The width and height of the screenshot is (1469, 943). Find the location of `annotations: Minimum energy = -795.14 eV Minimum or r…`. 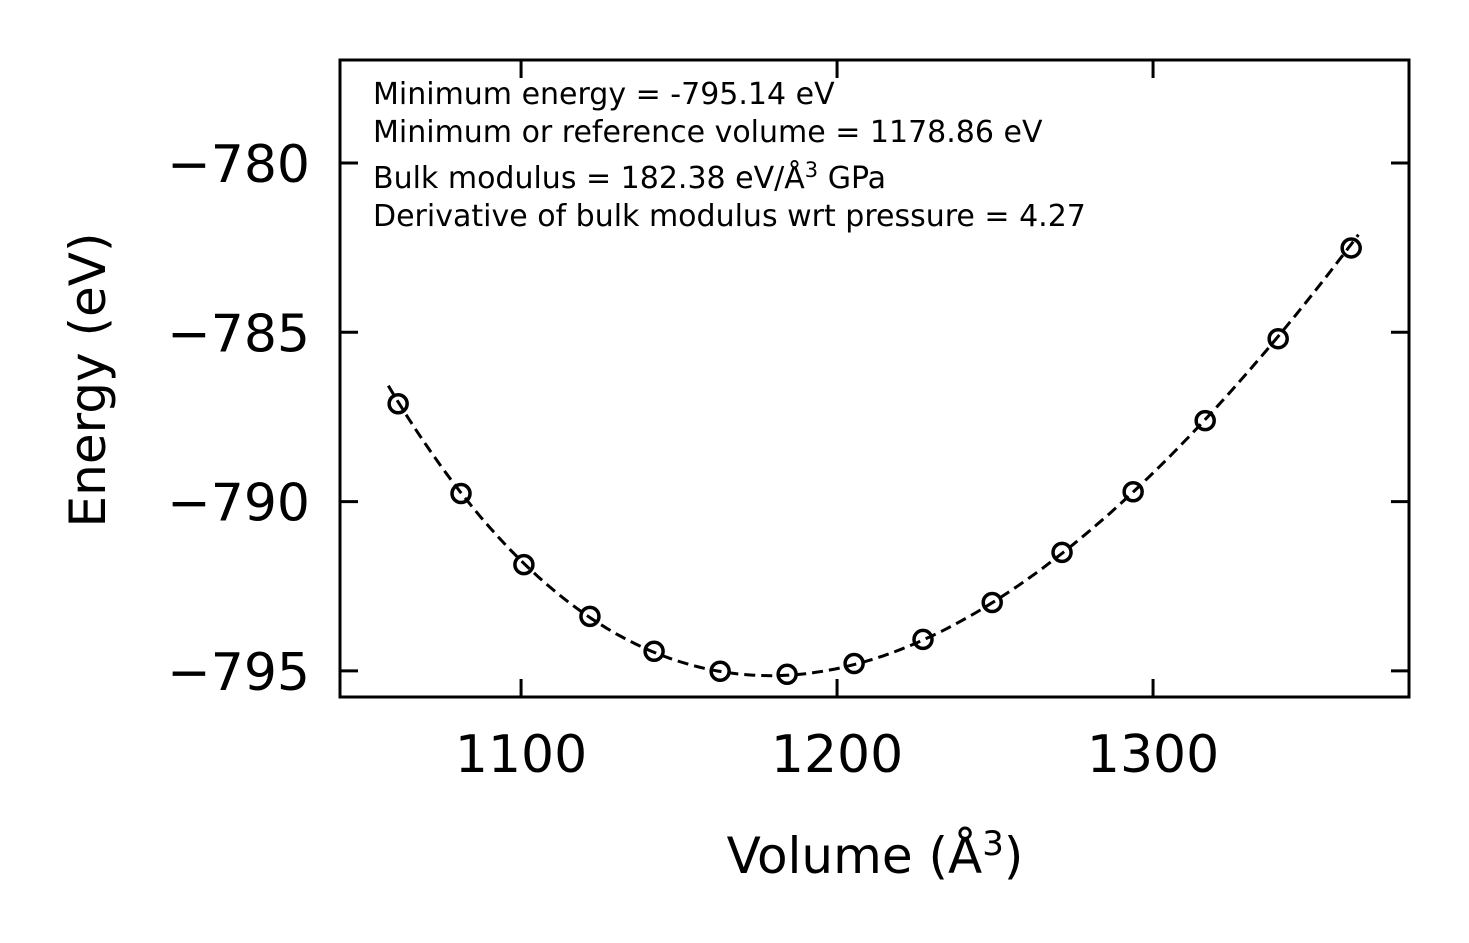

annotations: Minimum energy = -795.14 eV Minimum or r… is located at coordinates (729, 155).